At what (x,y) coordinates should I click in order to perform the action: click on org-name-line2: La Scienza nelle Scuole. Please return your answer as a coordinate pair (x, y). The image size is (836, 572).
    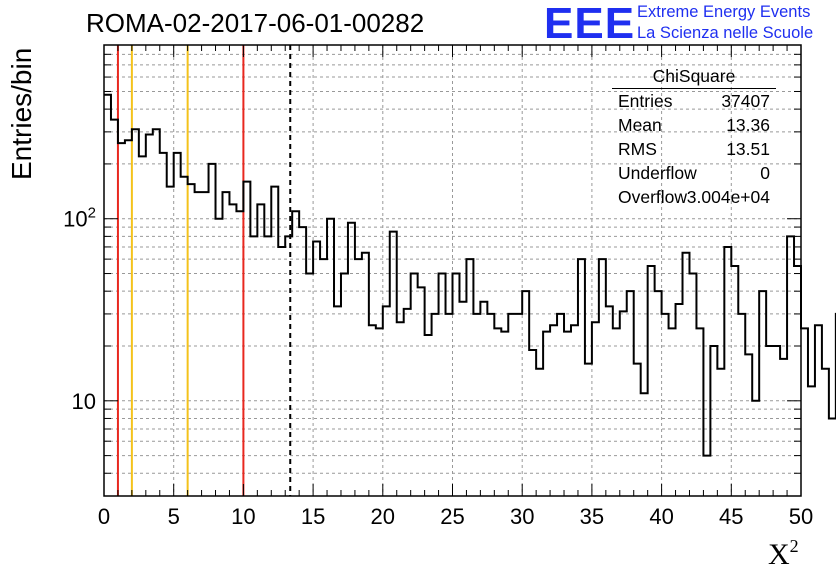
    Looking at the image, I should click on (725, 33).